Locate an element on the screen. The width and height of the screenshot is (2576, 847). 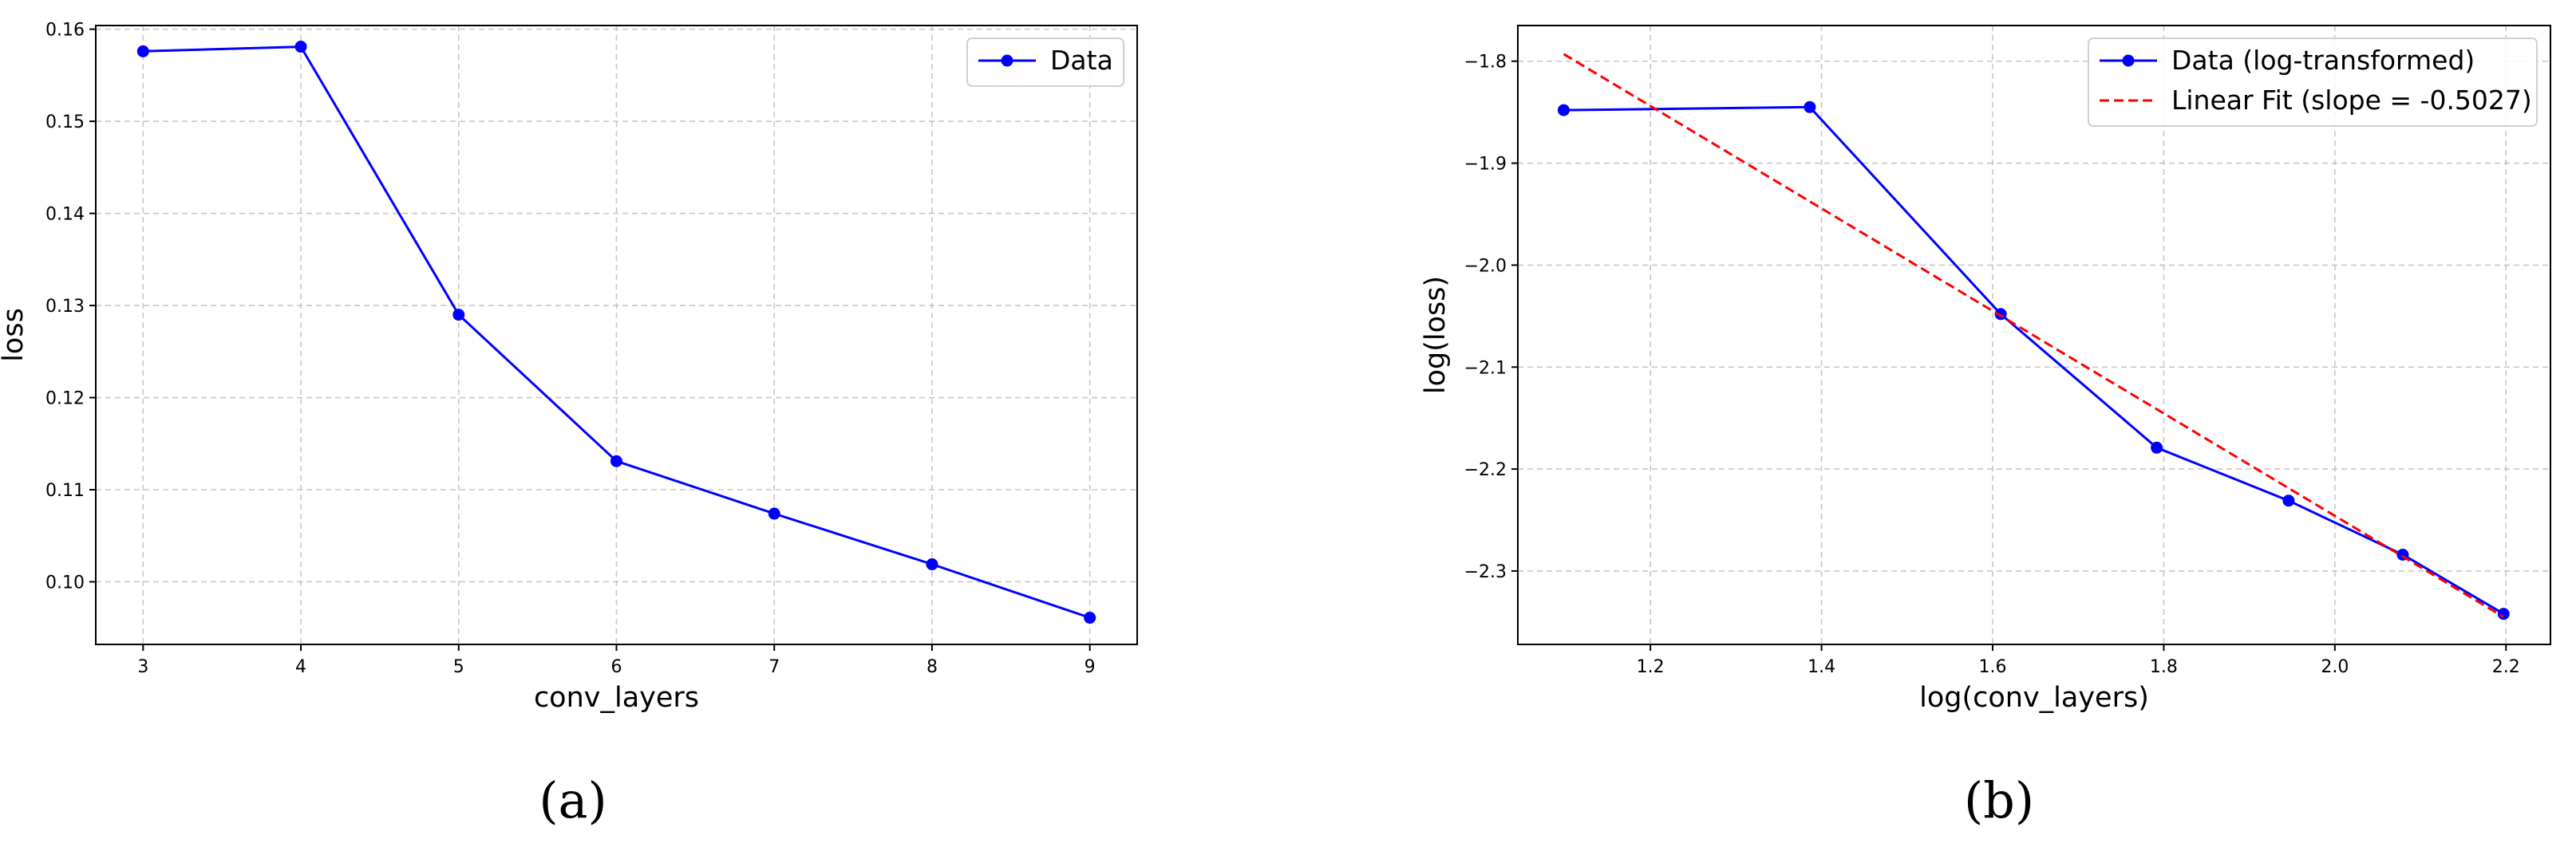
x-tick-label: 4 is located at coordinates (300, 667).